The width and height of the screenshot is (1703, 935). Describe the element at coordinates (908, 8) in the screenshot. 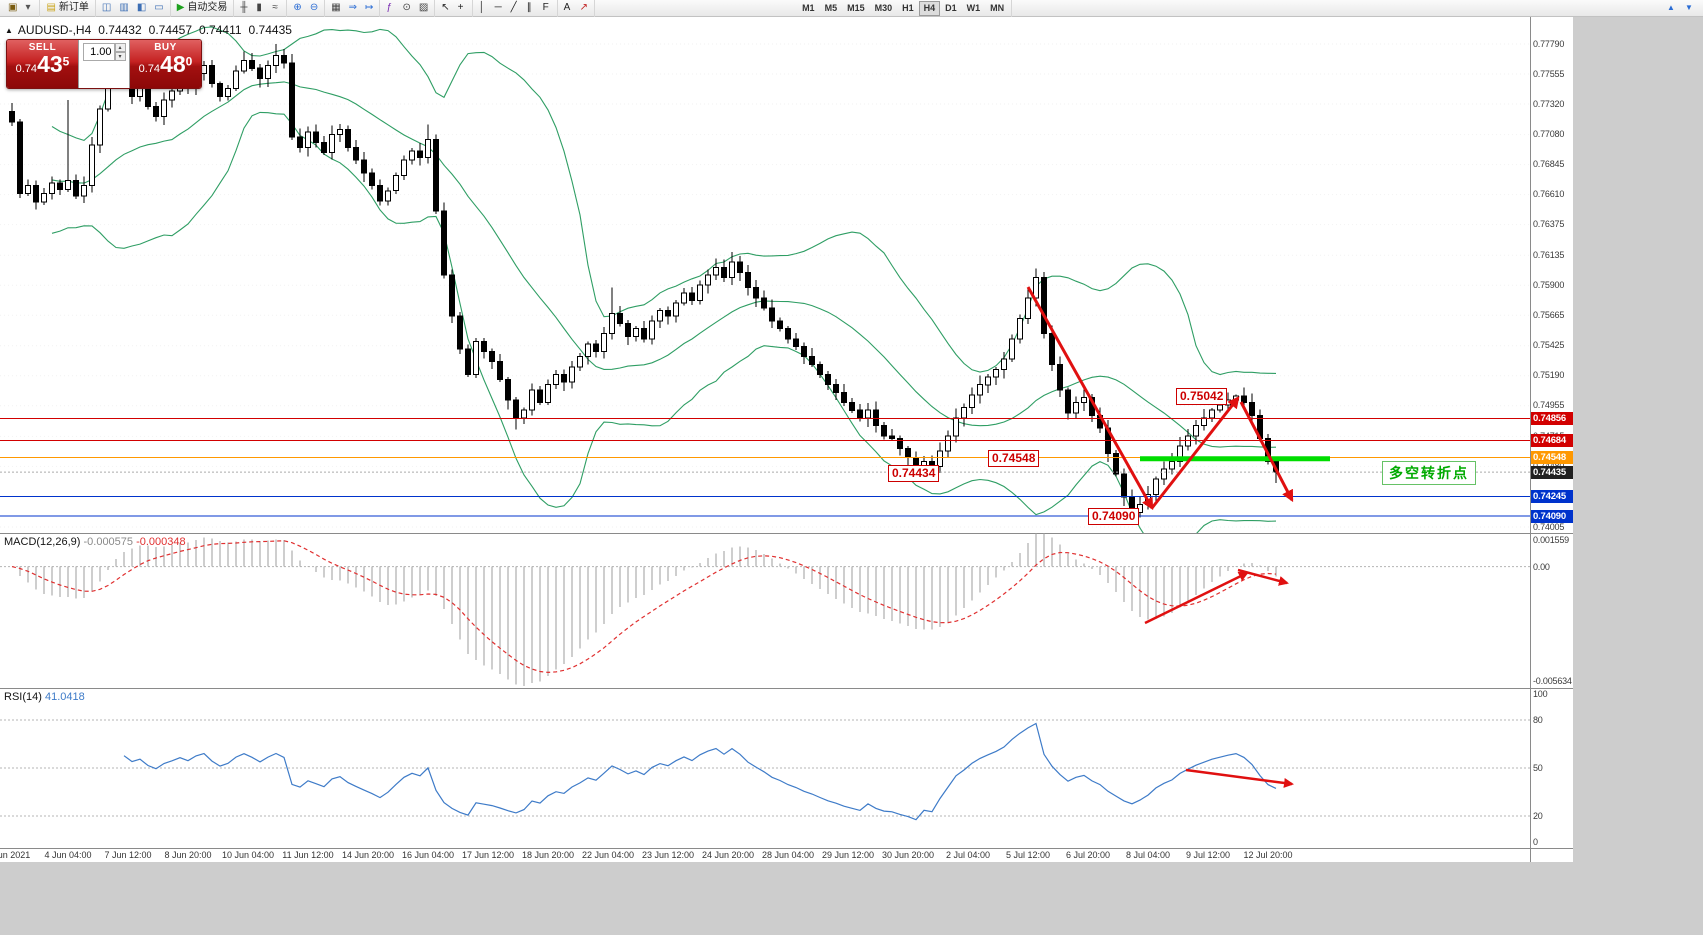

I see `timeframe-h1-button: H1` at that location.